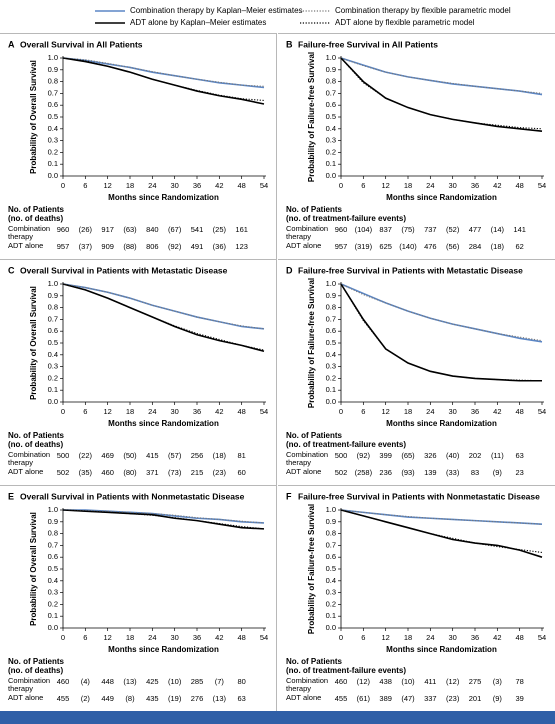  What do you see at coordinates (219, 185) in the screenshot?
I see `x-tick-label: 42` at bounding box center [219, 185].